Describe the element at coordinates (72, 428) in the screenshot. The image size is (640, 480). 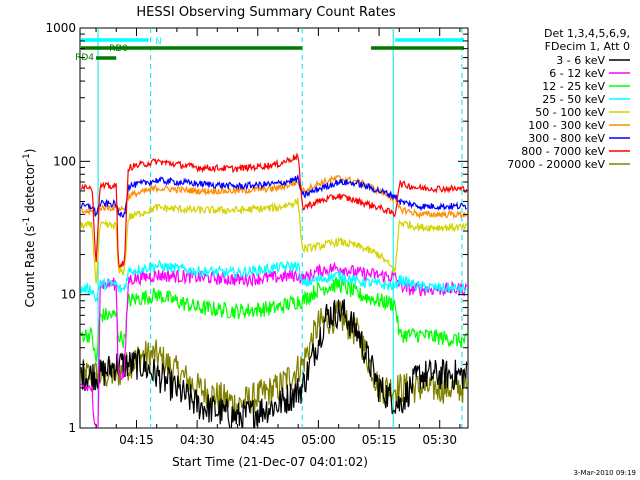
I see `y-tick-label: 1` at that location.